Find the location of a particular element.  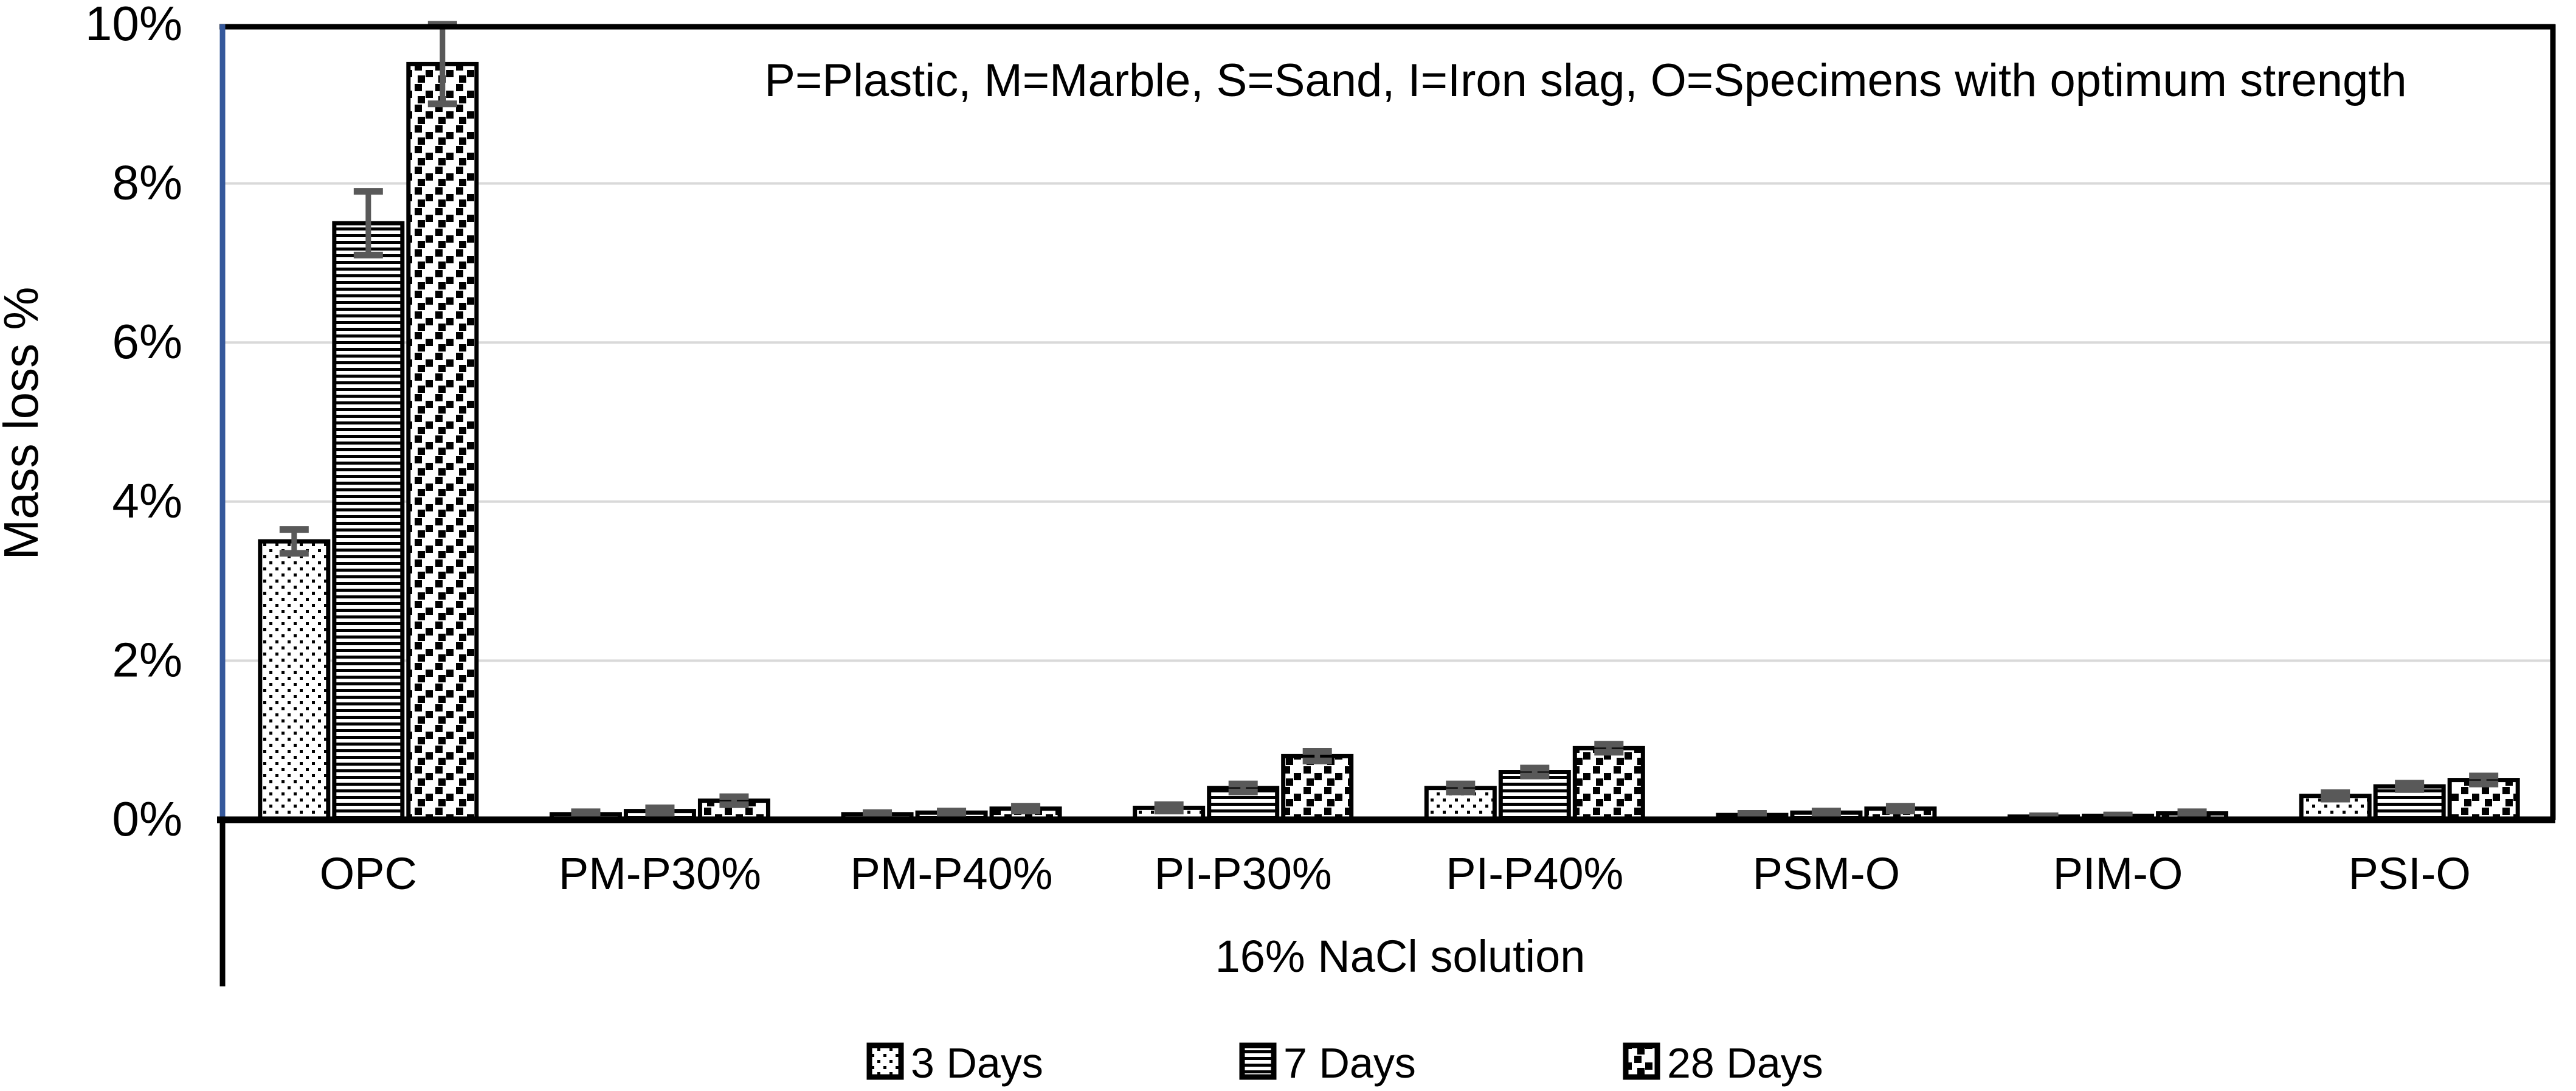

legend-swatch-7-days is located at coordinates (1258, 1061).